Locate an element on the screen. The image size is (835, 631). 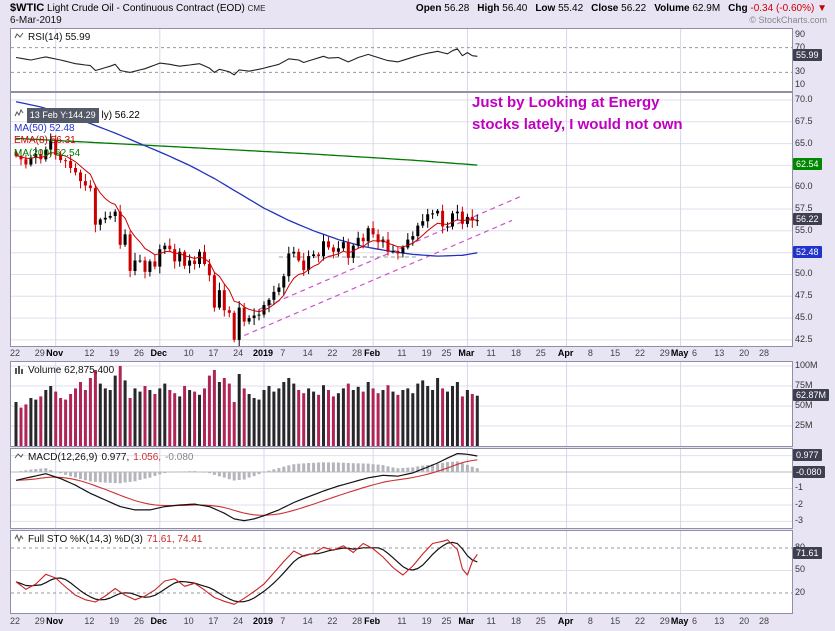
open-value: 56.28 is located at coordinates (457, 8).